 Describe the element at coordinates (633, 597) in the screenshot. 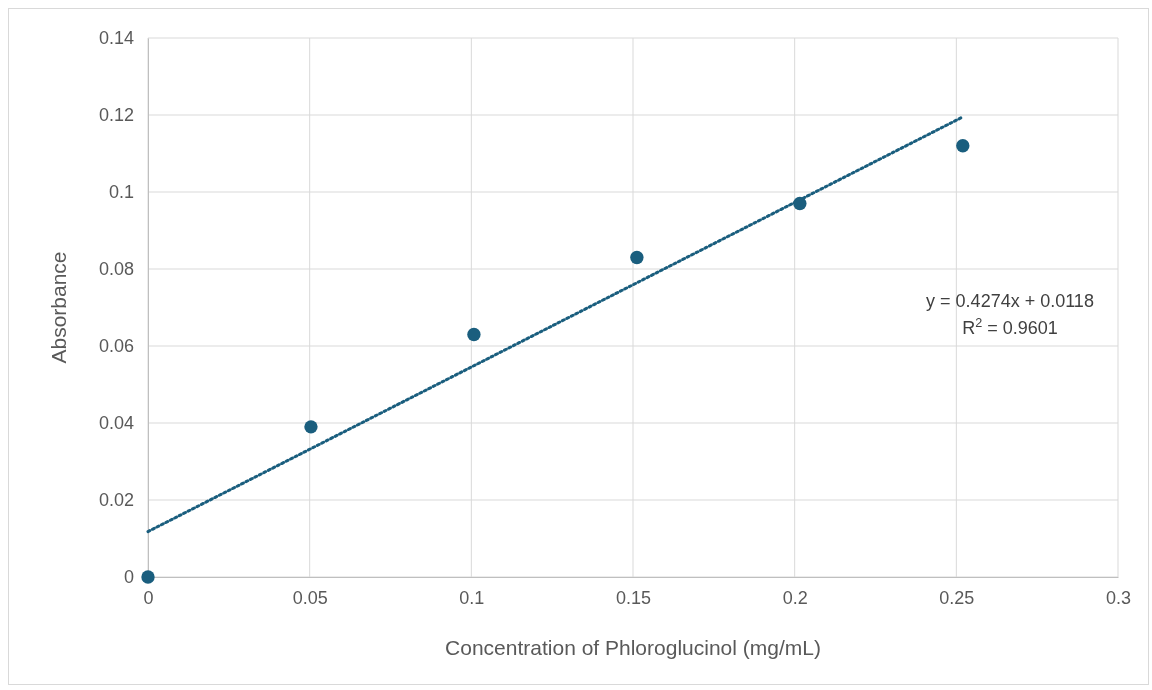

I see `x-tick-label: 0.15` at that location.